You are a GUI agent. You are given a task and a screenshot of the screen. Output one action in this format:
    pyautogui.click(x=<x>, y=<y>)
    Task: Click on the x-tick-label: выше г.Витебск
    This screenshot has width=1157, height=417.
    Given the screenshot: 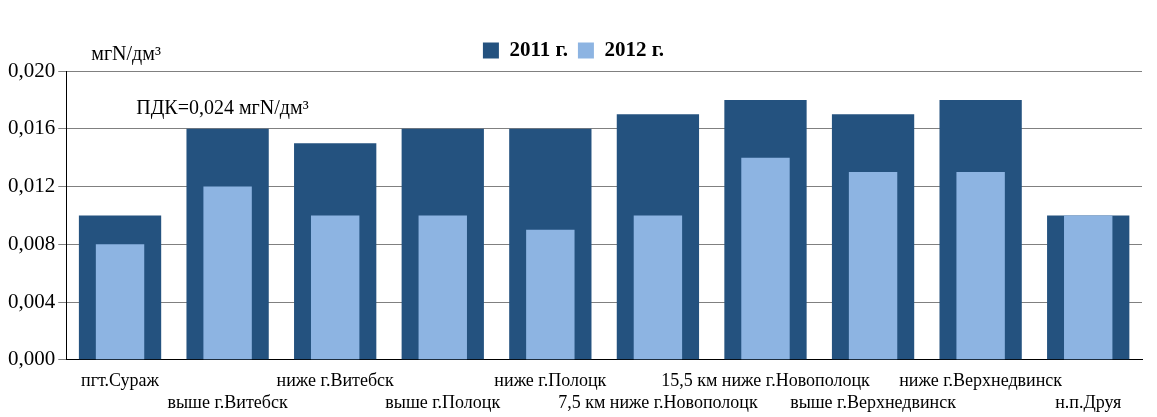 What is the action you would take?
    pyautogui.click(x=227, y=401)
    